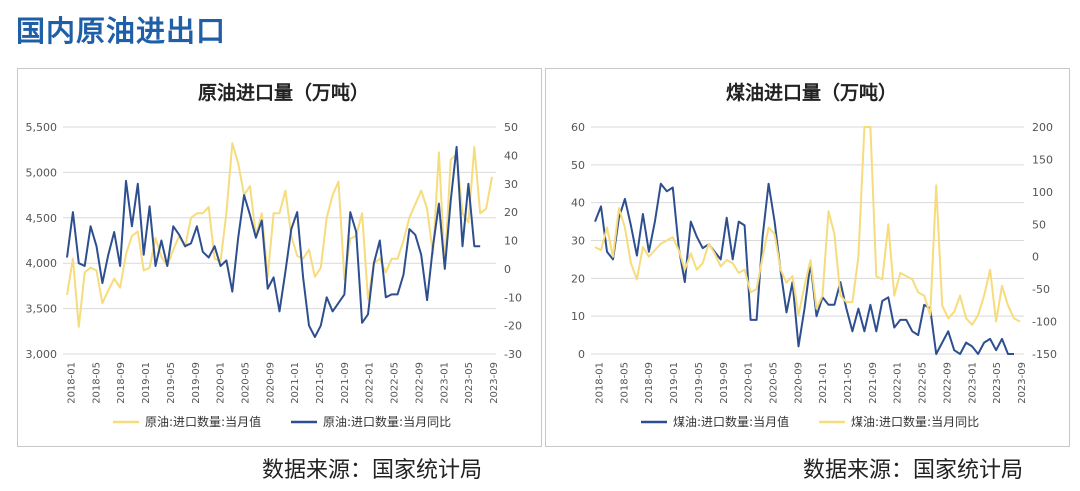  Describe the element at coordinates (513, 326) in the screenshot. I see `right-axis-tick-label: -20` at that location.